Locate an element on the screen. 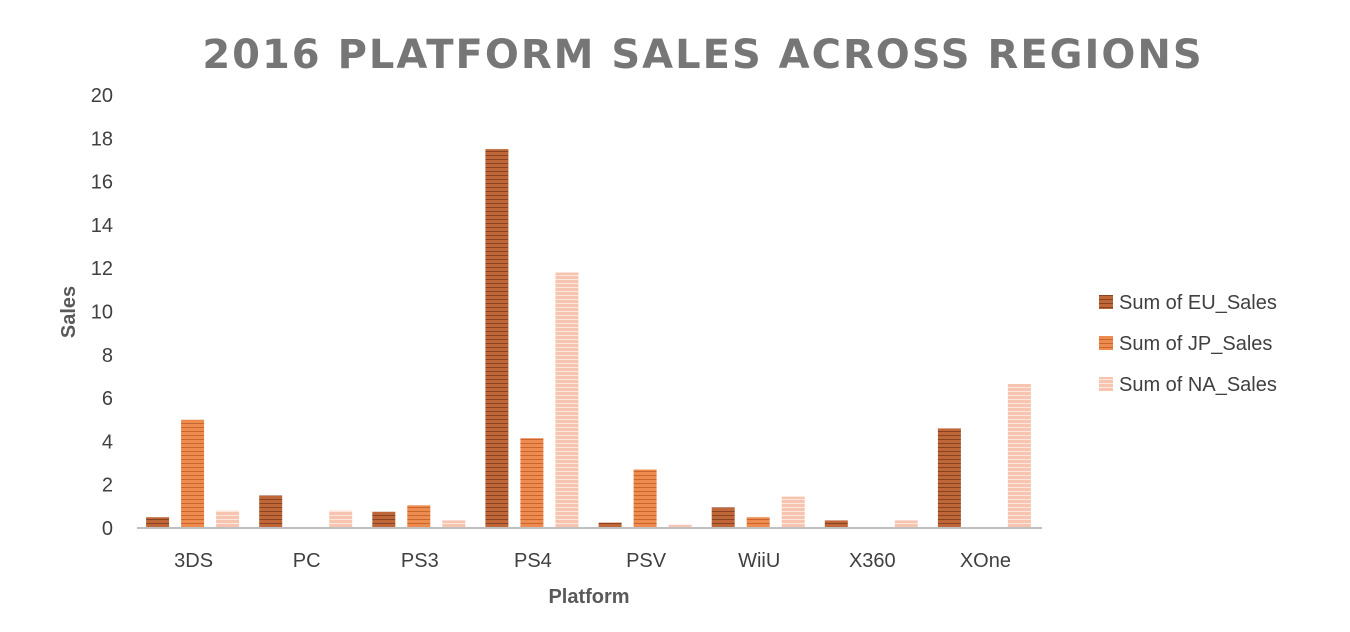  x-tick-label: WiiU is located at coordinates (759, 561).